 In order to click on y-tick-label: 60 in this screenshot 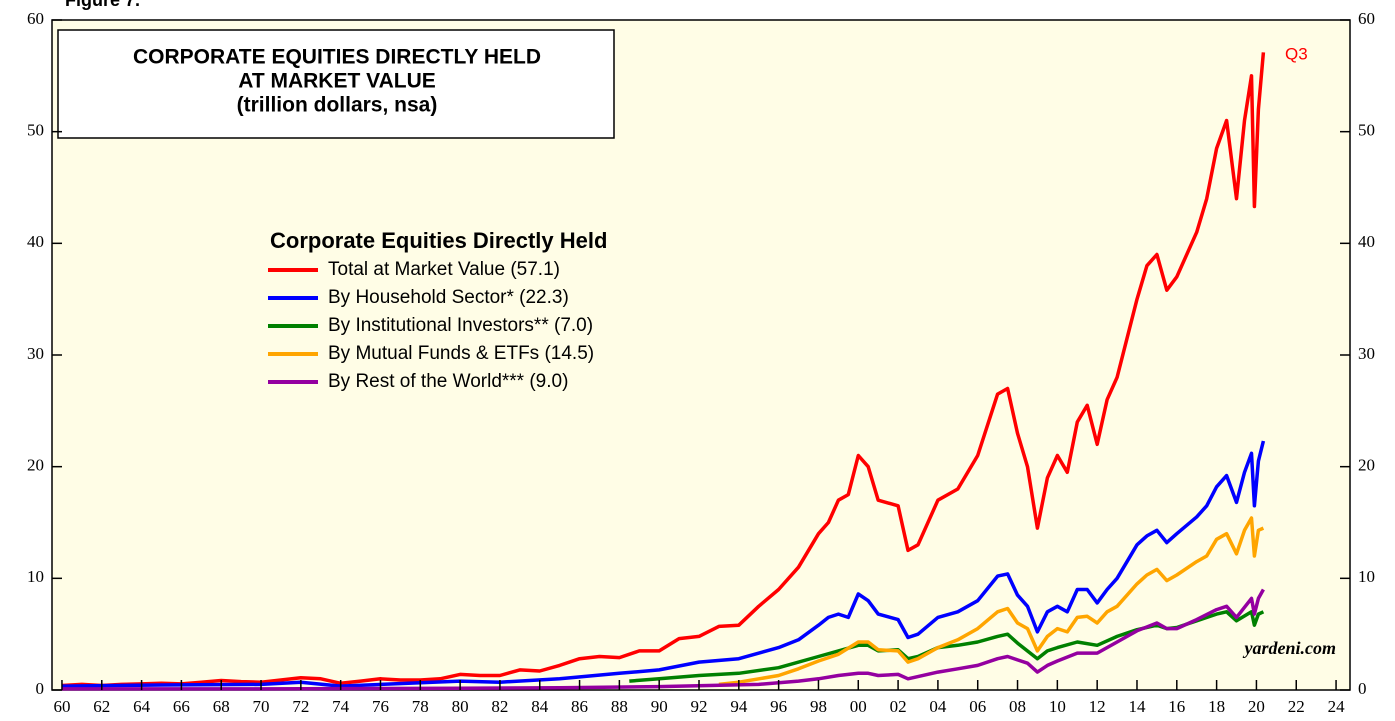, I will do `click(35, 18)`.